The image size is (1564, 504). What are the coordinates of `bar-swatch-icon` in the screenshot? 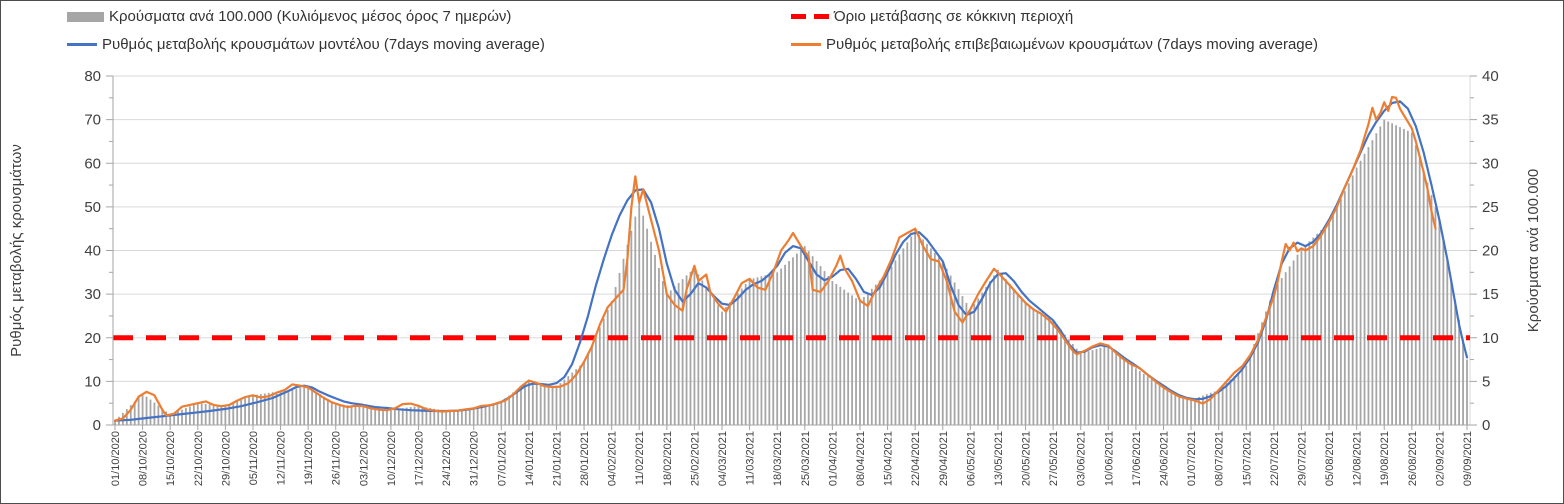 It's located at (85, 16).